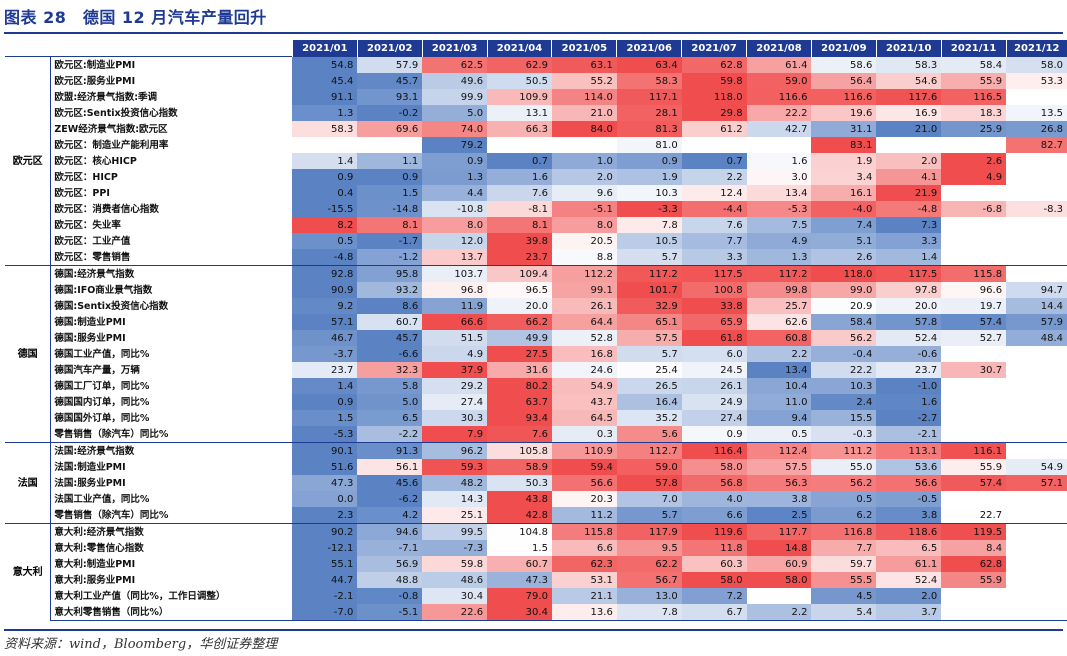 Image resolution: width=1067 pixels, height=656 pixels. I want to click on value-cell: 59.3, so click(455, 467).